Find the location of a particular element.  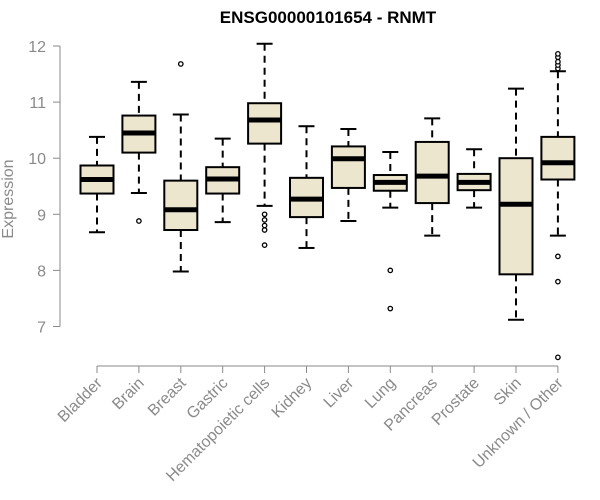

x-tick-label: Brain is located at coordinates (128, 394).